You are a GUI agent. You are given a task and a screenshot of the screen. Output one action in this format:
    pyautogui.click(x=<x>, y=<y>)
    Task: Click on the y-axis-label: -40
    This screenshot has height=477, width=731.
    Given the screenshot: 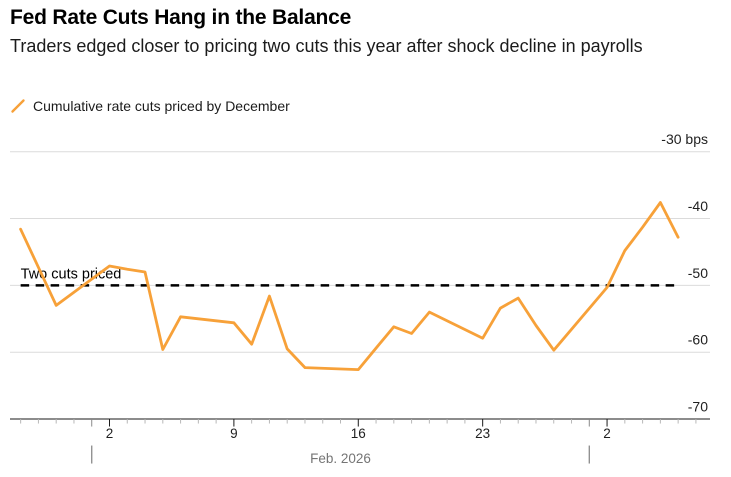 What is the action you would take?
    pyautogui.click(x=698, y=206)
    